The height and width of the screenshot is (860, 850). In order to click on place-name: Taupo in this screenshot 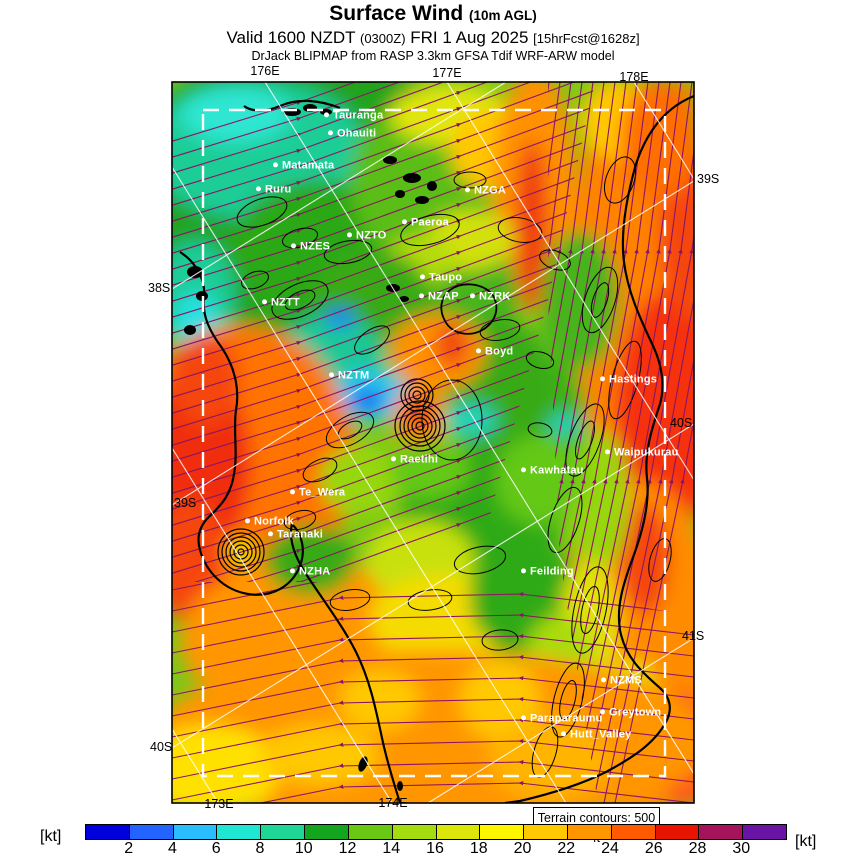, I will do `click(446, 277)`.